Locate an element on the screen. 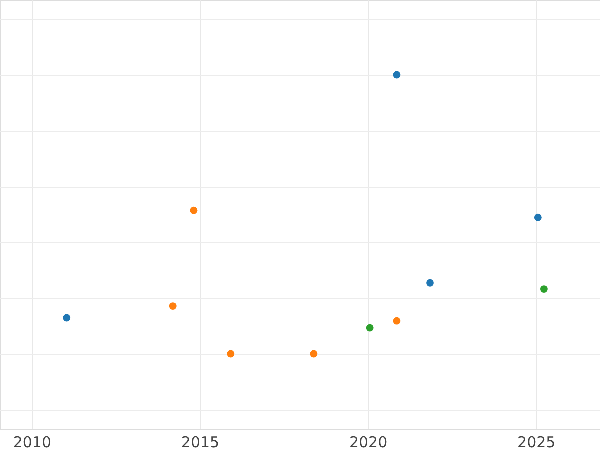  x-tick-label: 2015 is located at coordinates (200, 442).